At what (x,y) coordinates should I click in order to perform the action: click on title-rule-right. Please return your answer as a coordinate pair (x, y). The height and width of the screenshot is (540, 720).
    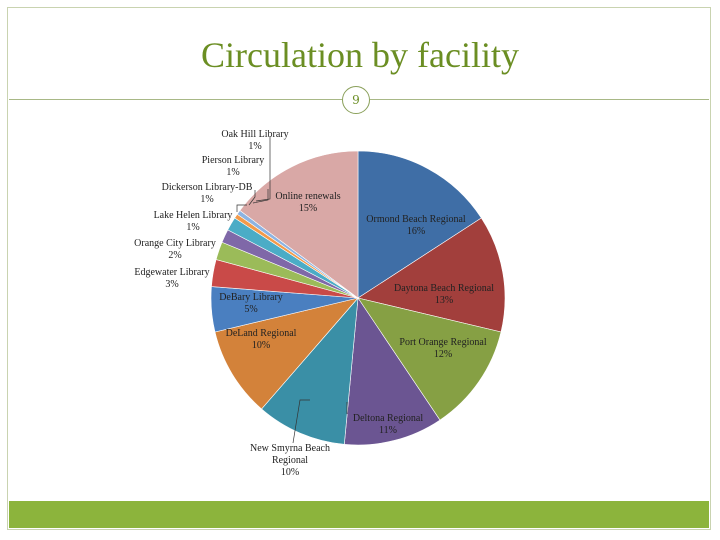
    Looking at the image, I should click on (539, 99).